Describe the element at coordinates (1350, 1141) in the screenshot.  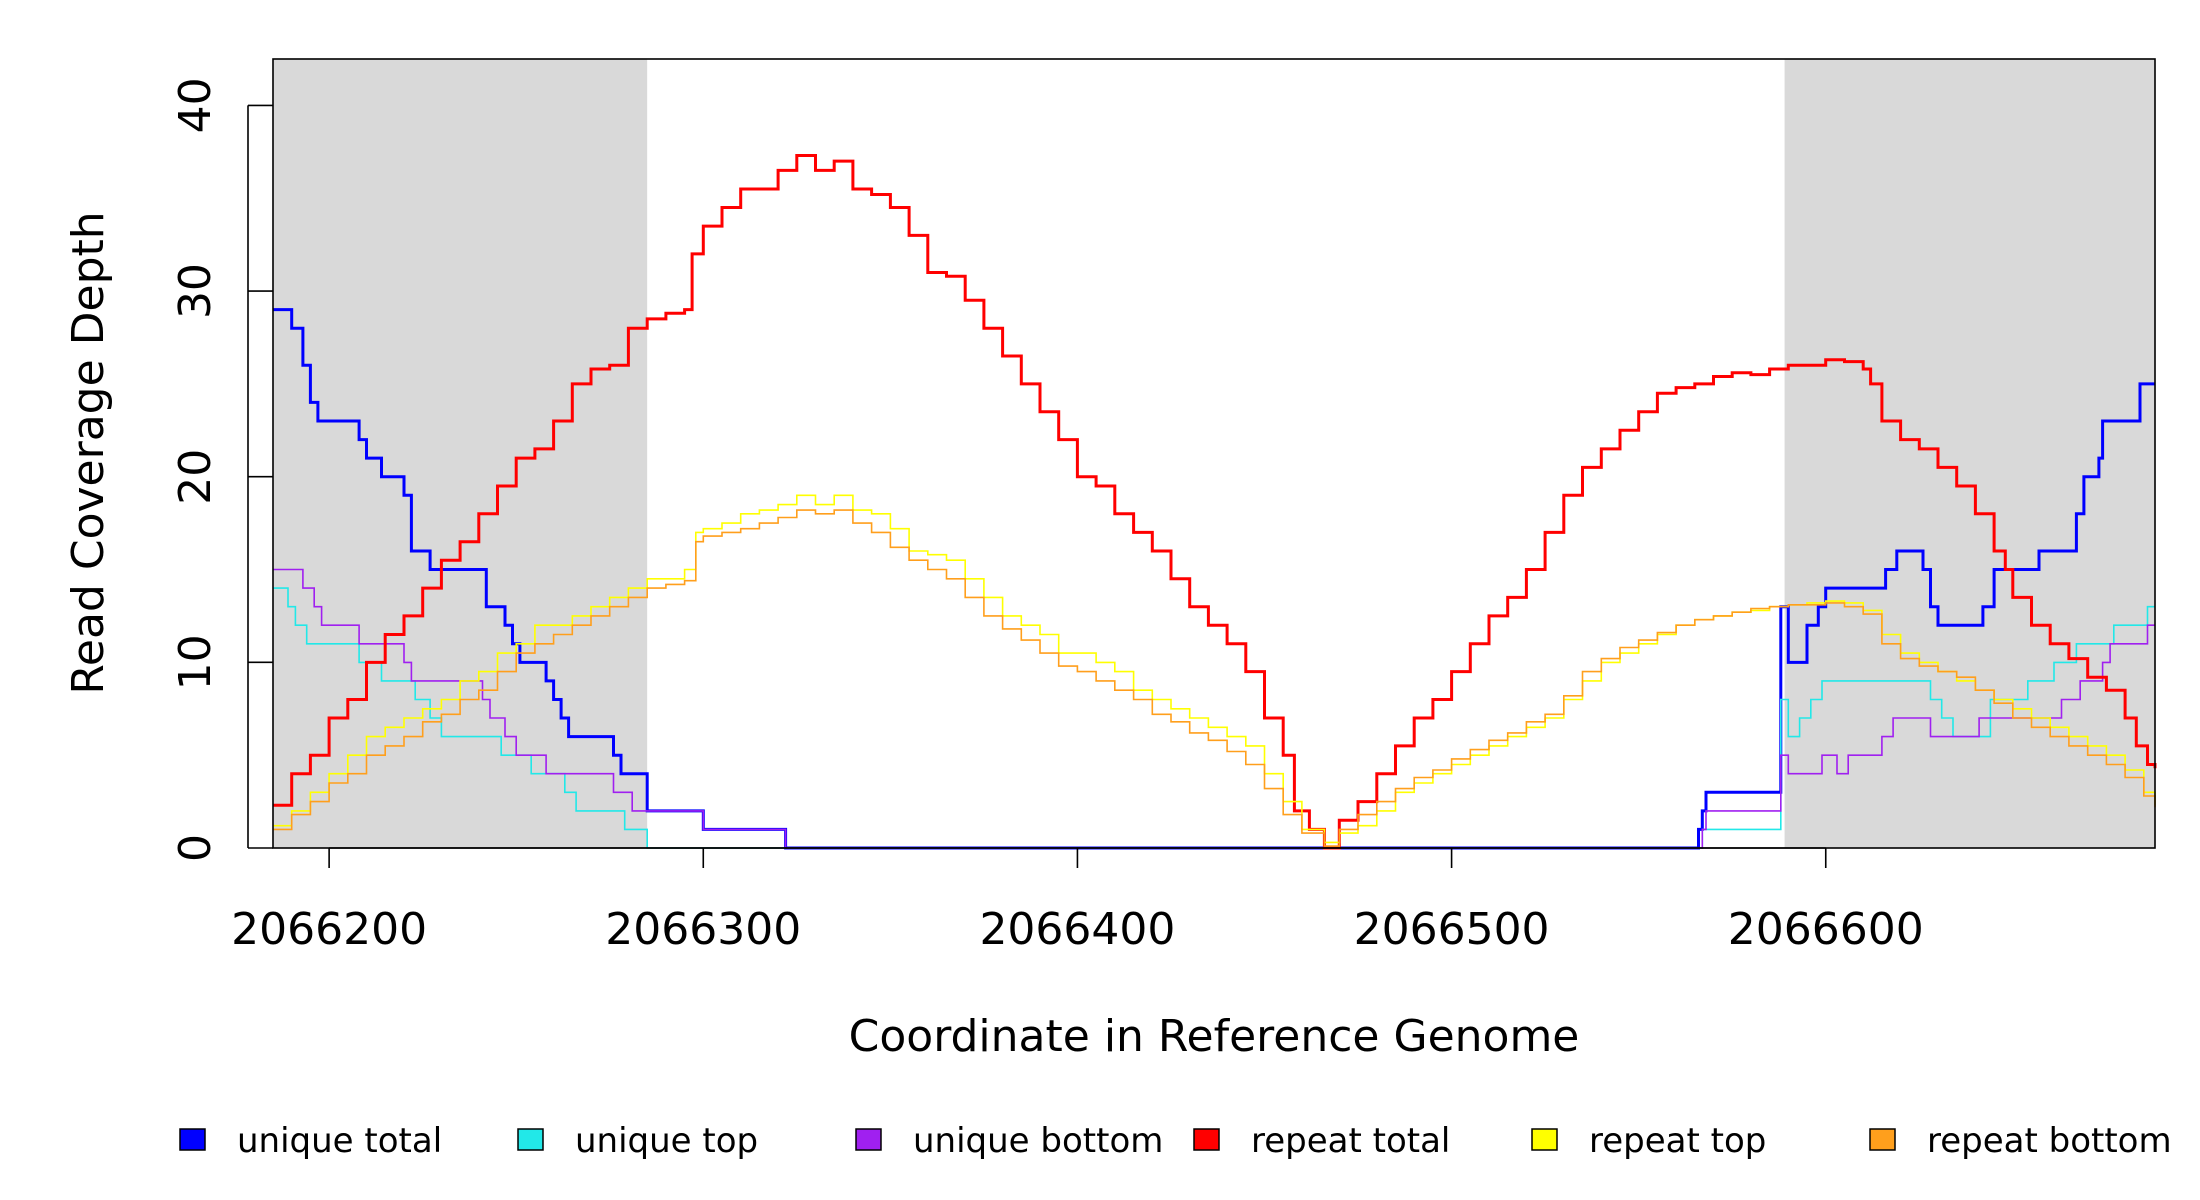
I see `legend-label: repeat total` at that location.